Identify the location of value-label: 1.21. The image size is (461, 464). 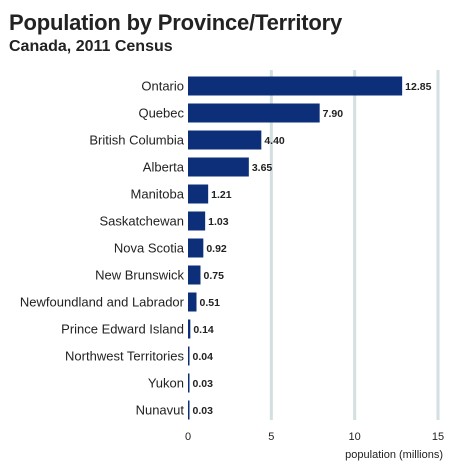
(221, 195).